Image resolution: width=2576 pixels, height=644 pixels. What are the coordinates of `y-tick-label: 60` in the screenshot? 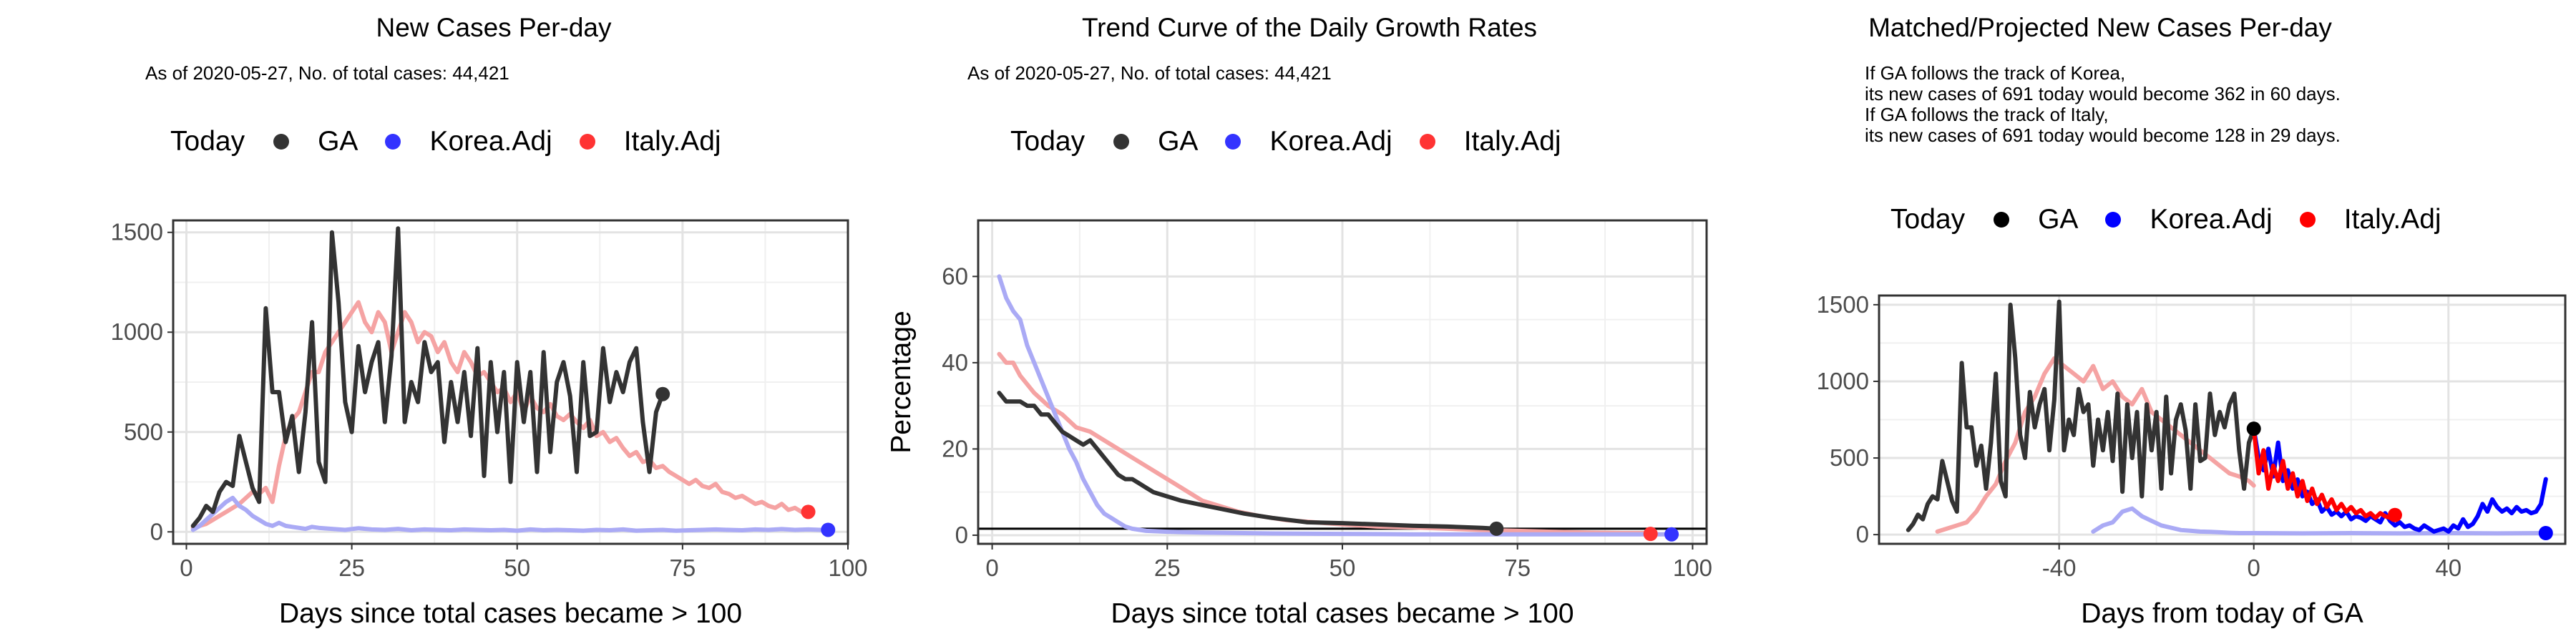 It's located at (955, 276).